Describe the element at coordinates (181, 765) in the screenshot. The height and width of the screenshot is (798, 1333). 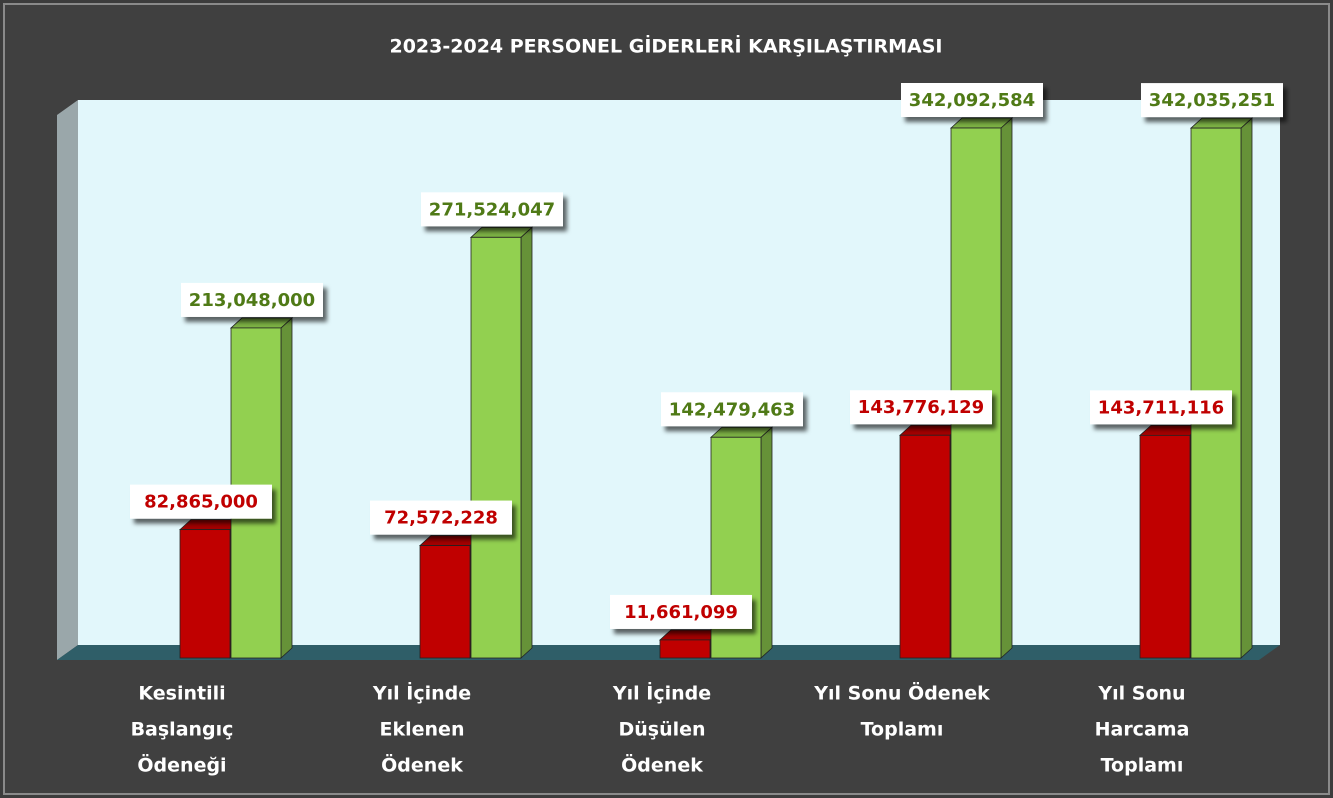
I see `x-tick-label: Ödeneği` at that location.